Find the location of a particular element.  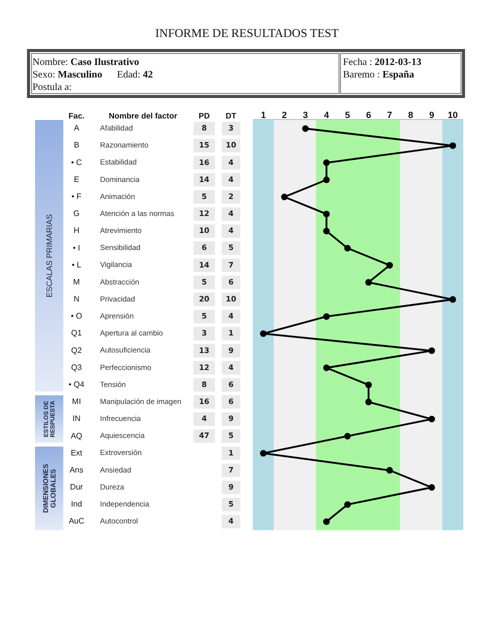

x-tick-label: DT is located at coordinates (231, 116).